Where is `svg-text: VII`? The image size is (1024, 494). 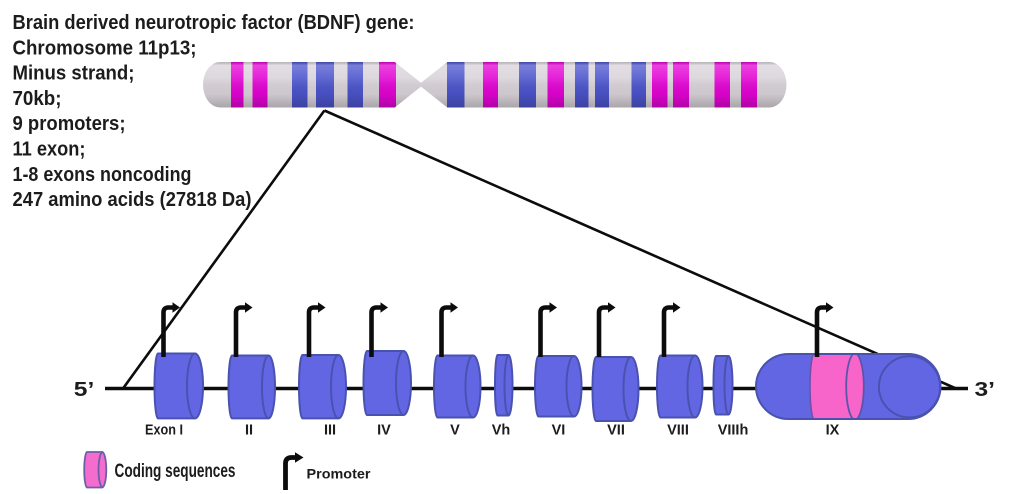 svg-text: VII is located at coordinates (616, 431).